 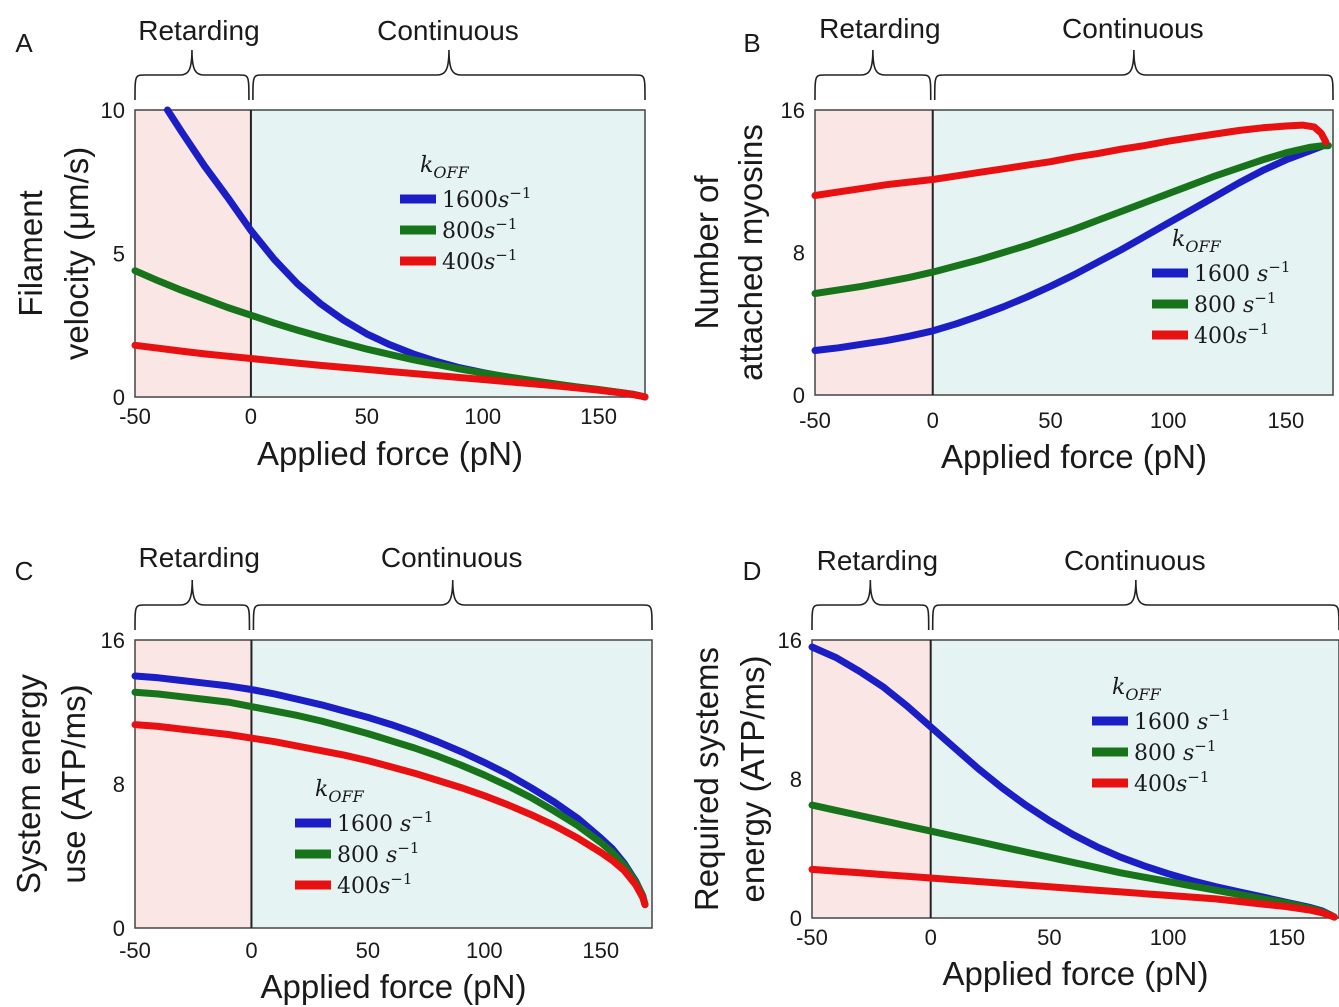 What do you see at coordinates (113, 640) in the screenshot?
I see `y-tick-label: 16` at bounding box center [113, 640].